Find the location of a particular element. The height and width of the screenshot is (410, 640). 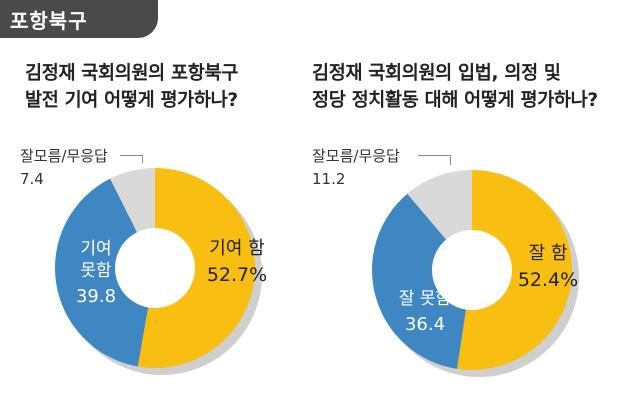

bad-label: 기여 못함 39.8 is located at coordinates (96, 273).